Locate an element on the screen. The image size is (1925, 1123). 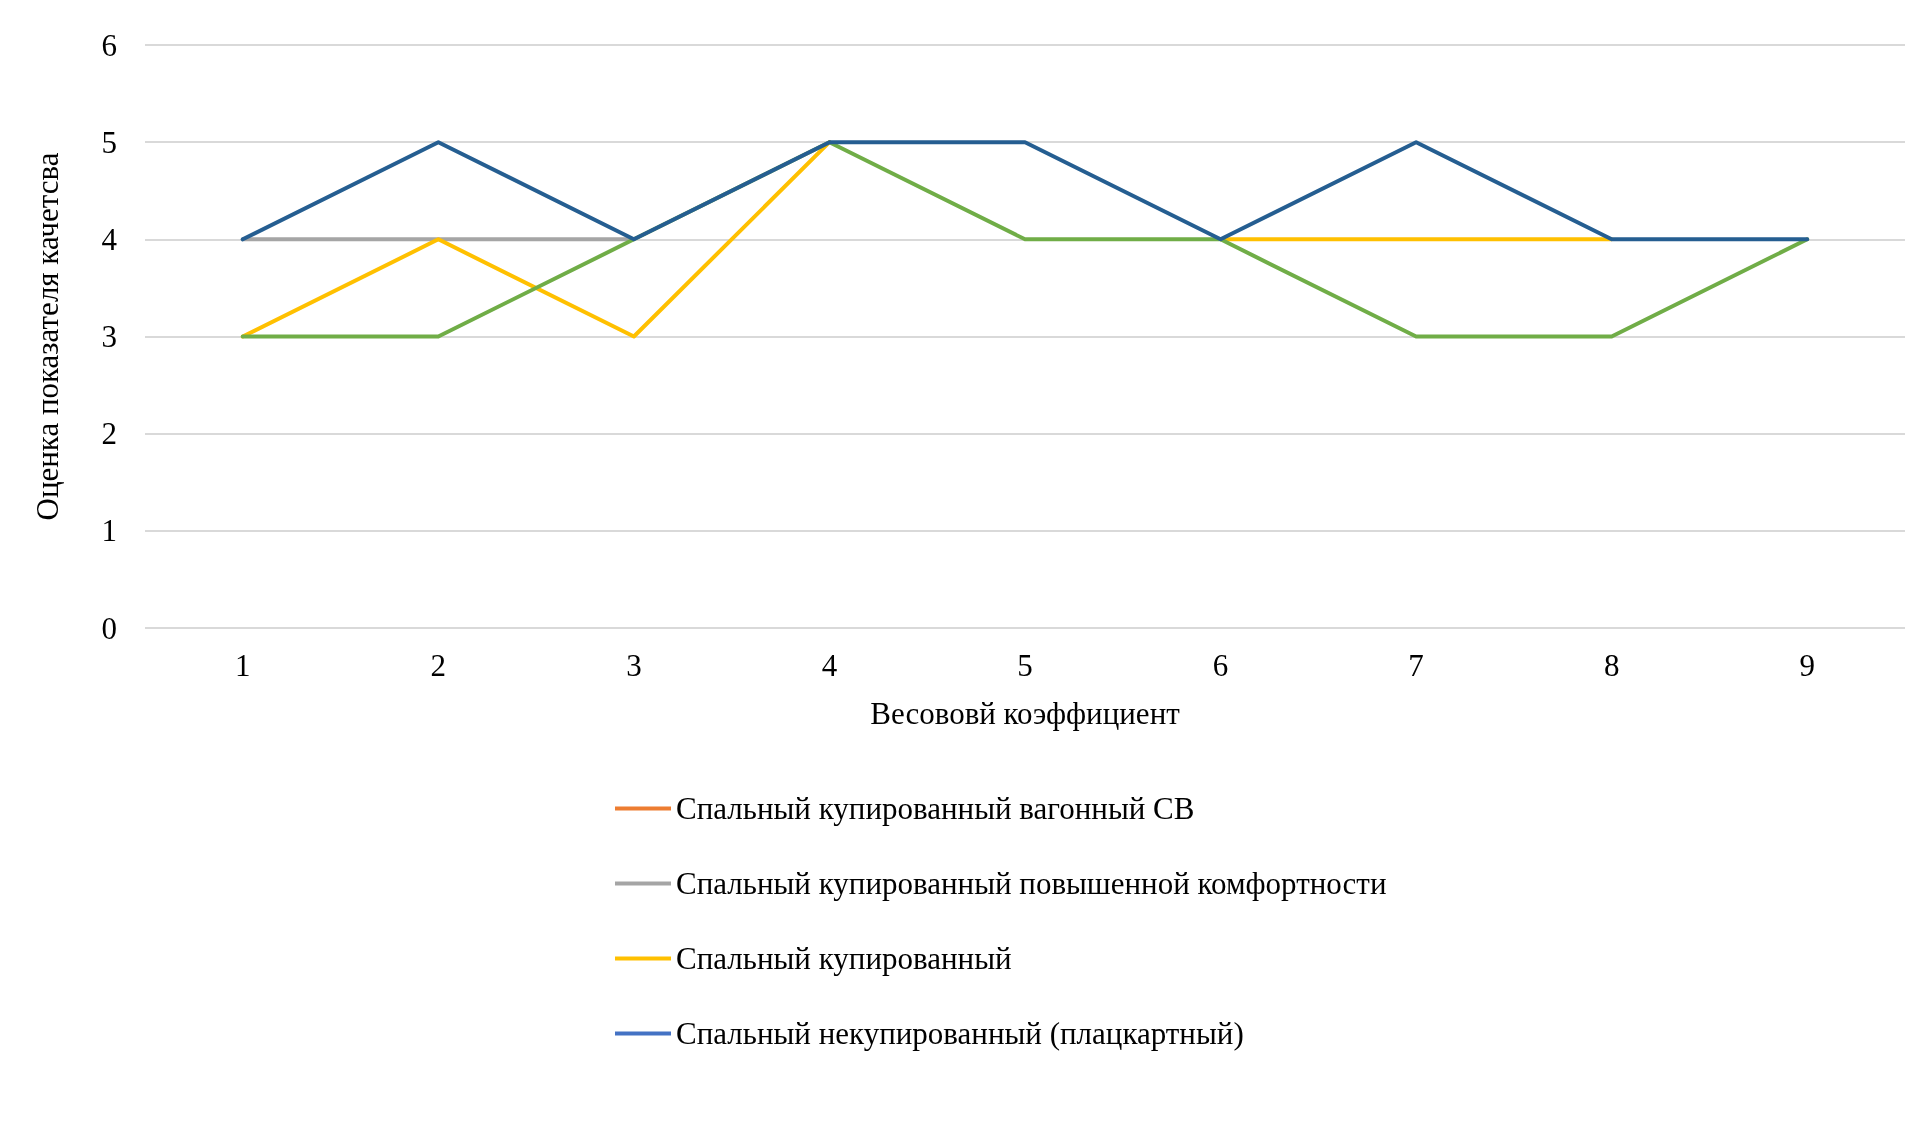
y-tick-label: 3 is located at coordinates (109, 336).